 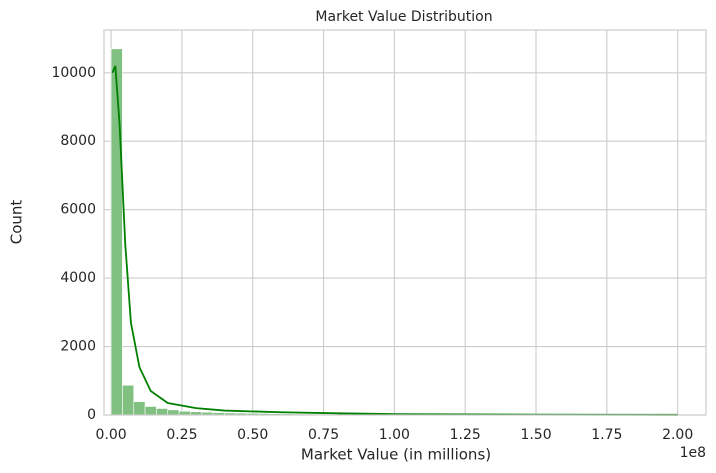 I want to click on y-tick-label: 4000, so click(x=78, y=278).